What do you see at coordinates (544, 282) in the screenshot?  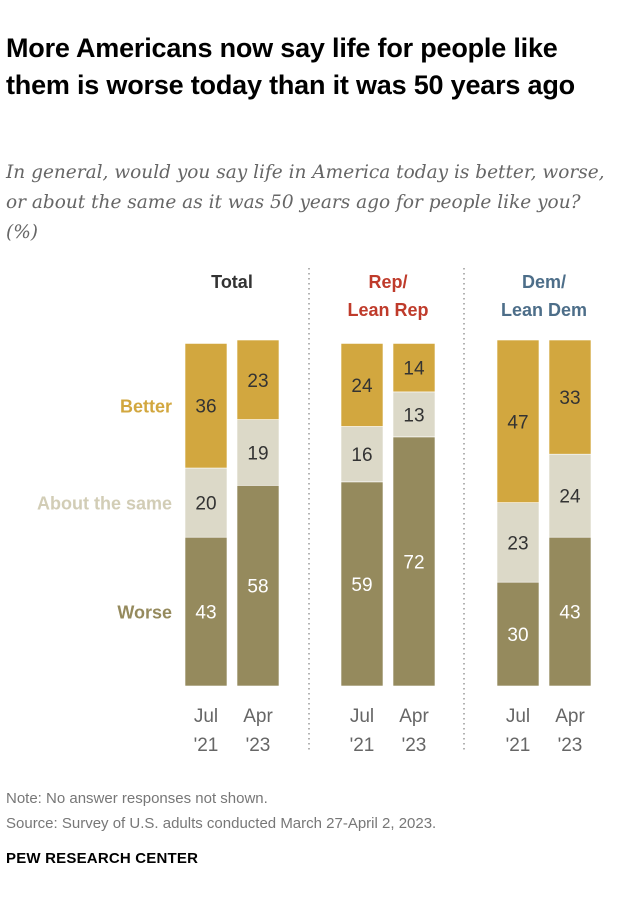 I see `group-label: Dem/` at bounding box center [544, 282].